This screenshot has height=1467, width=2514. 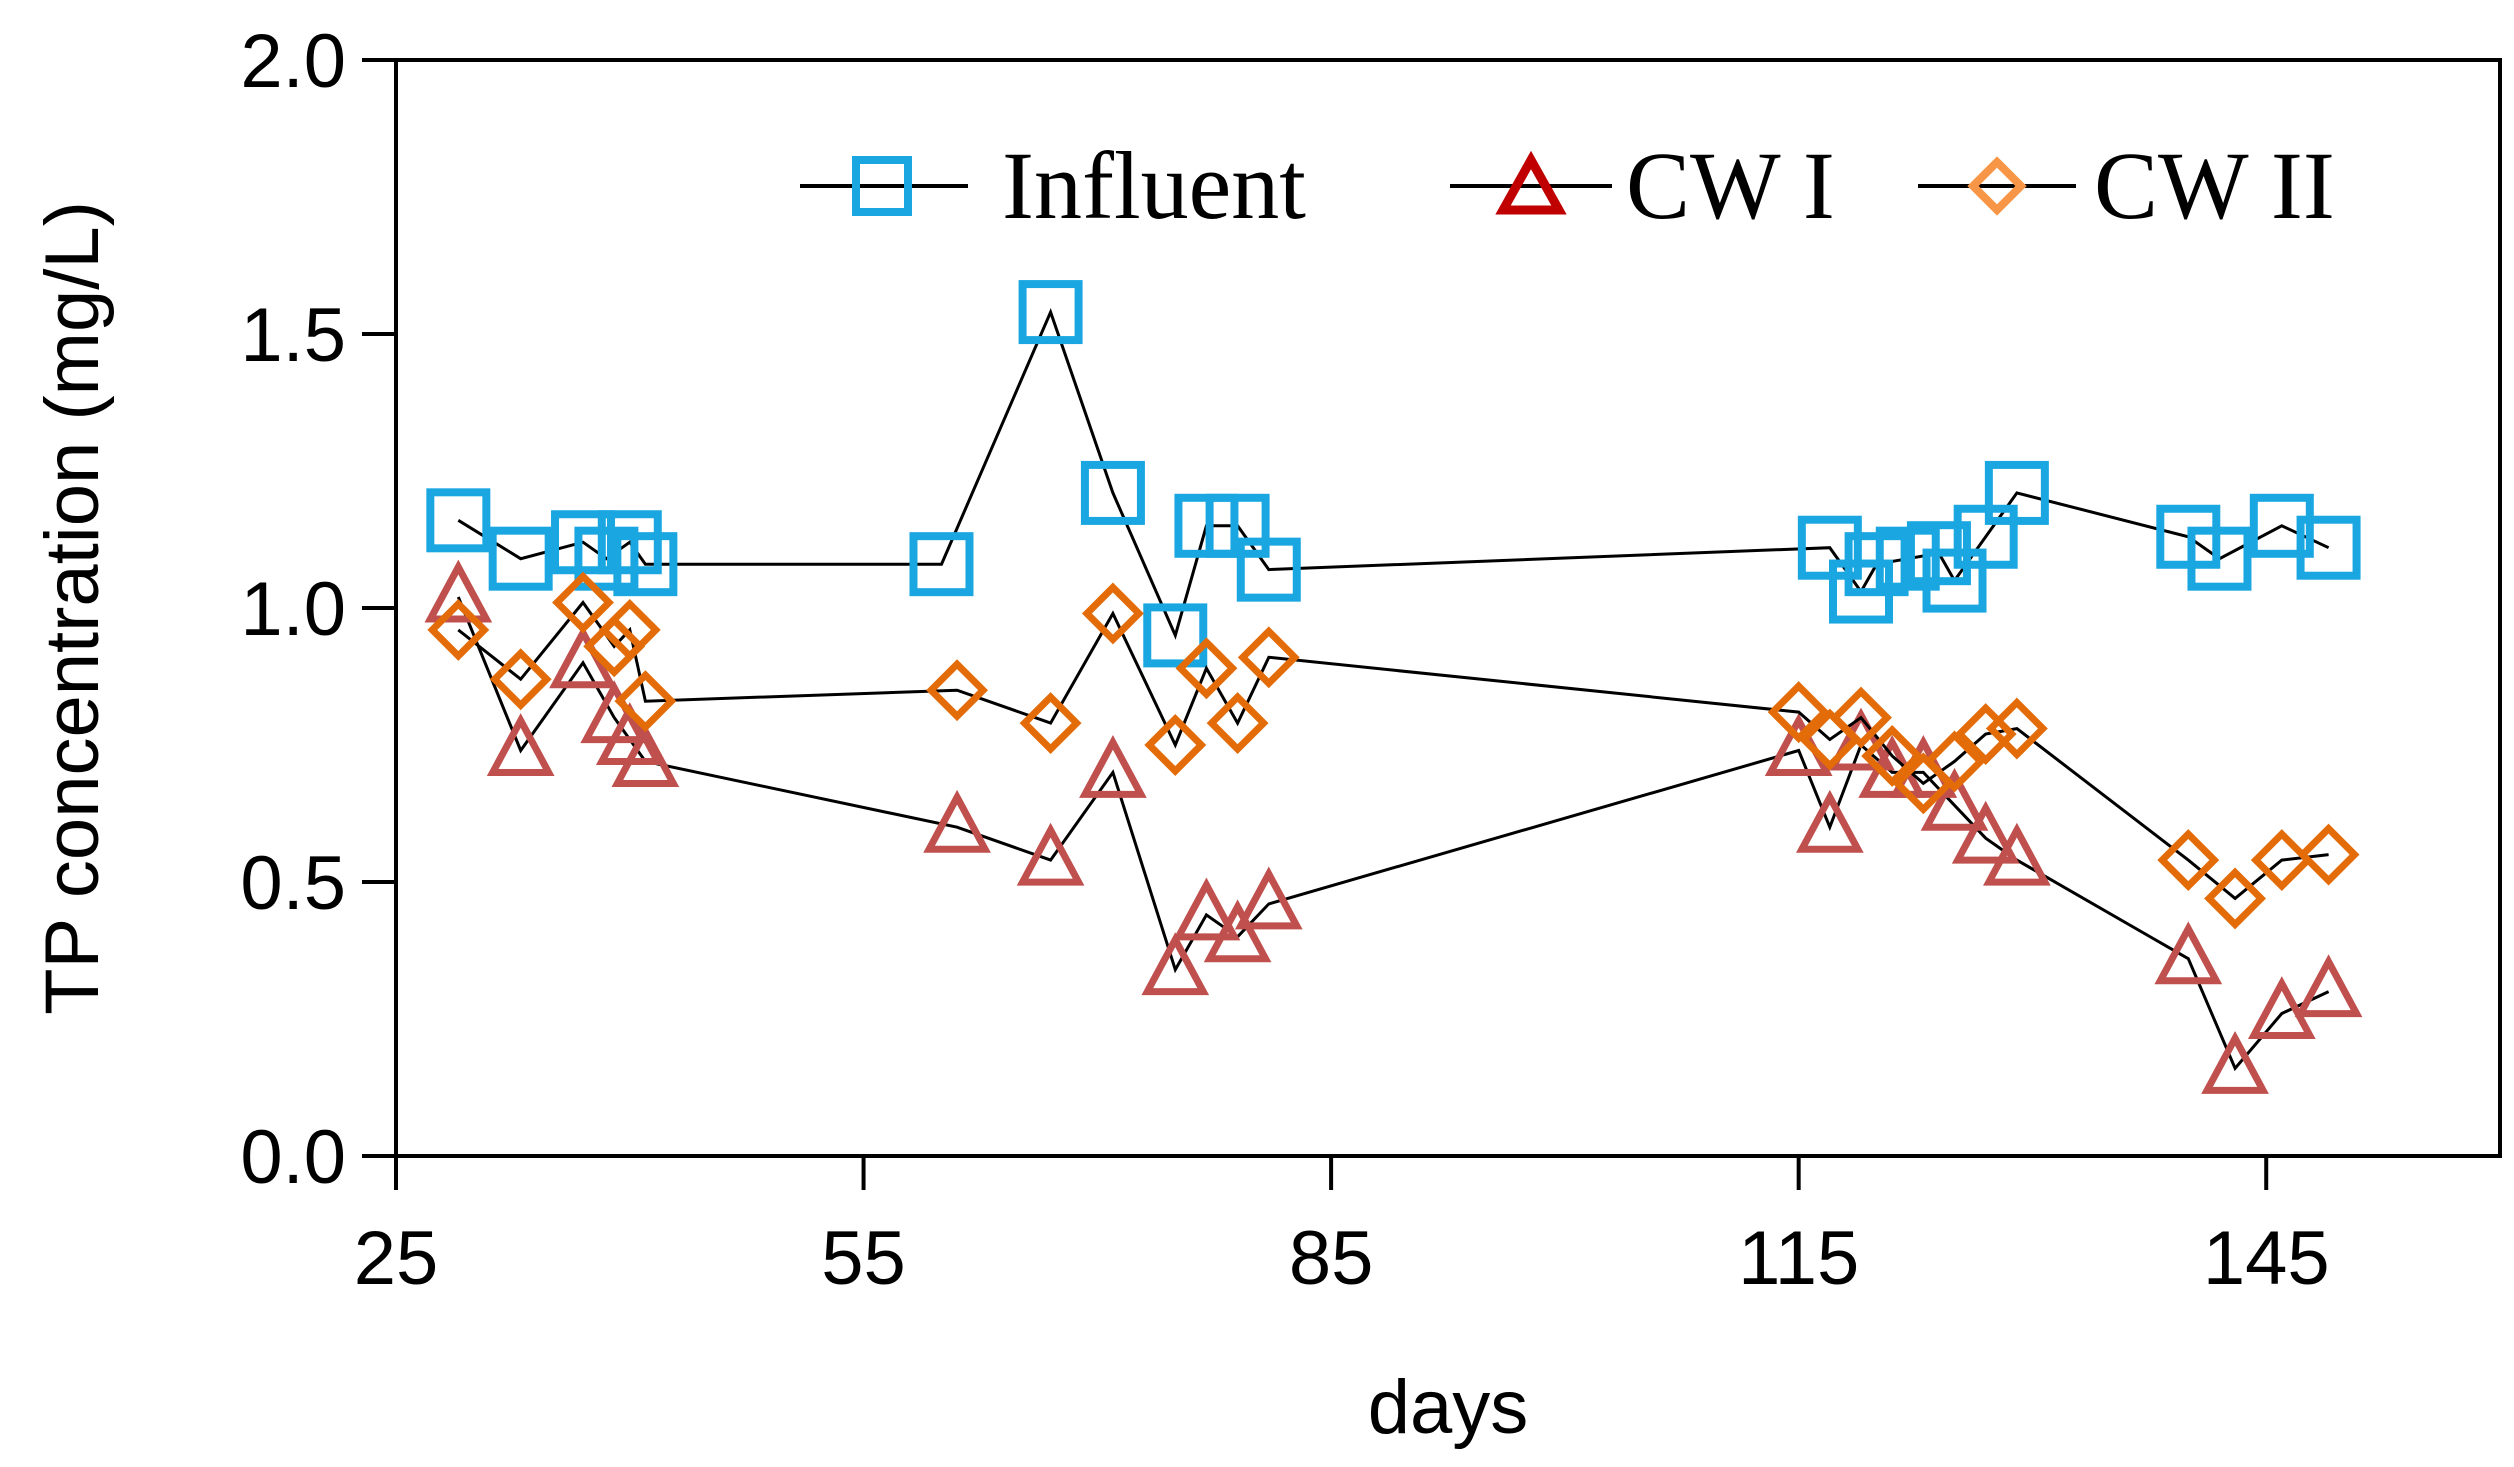 I want to click on legend-label-influent: Influent, so click(x=1154, y=185).